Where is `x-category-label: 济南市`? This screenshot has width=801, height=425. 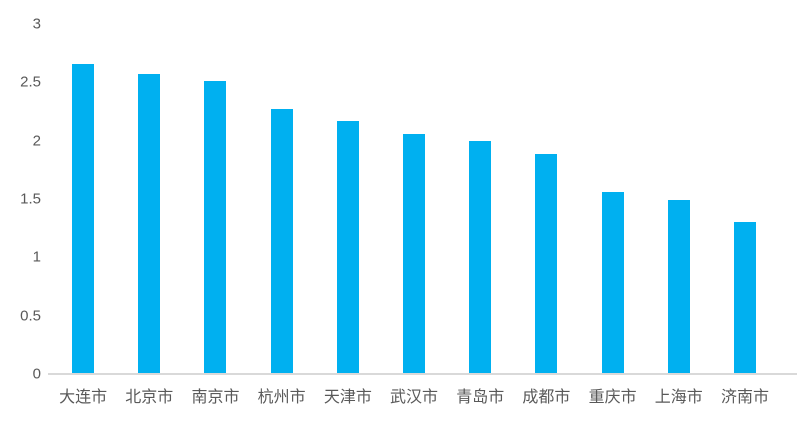 x-category-label: 济南市 is located at coordinates (744, 397).